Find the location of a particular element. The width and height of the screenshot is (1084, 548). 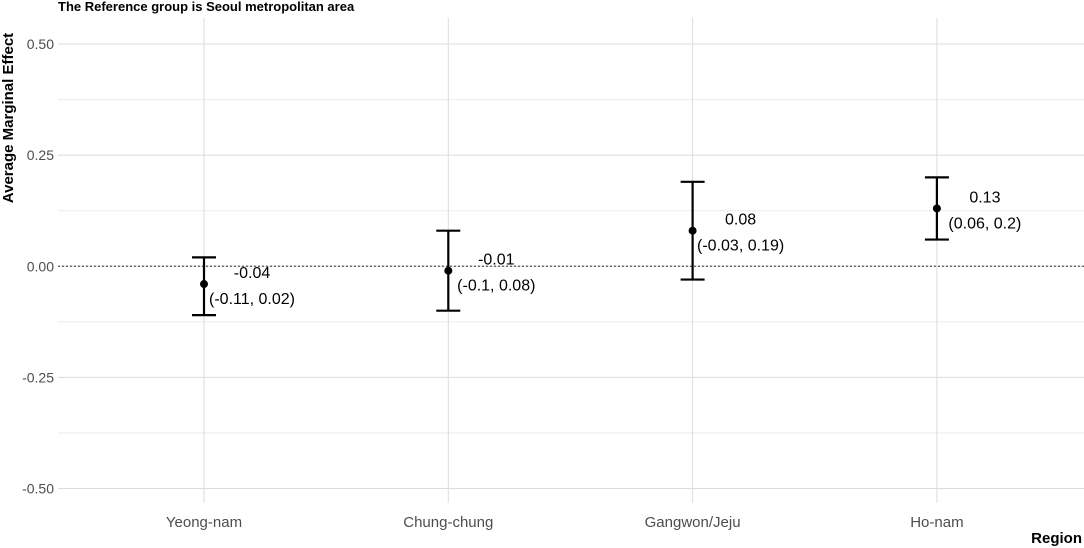

y-tick-label: -0.50 is located at coordinates (38, 489).